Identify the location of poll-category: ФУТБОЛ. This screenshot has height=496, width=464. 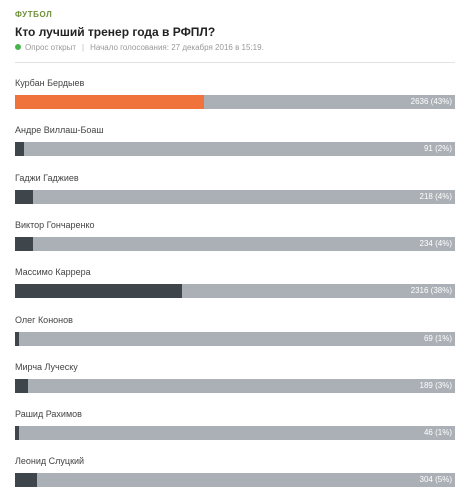
(34, 14).